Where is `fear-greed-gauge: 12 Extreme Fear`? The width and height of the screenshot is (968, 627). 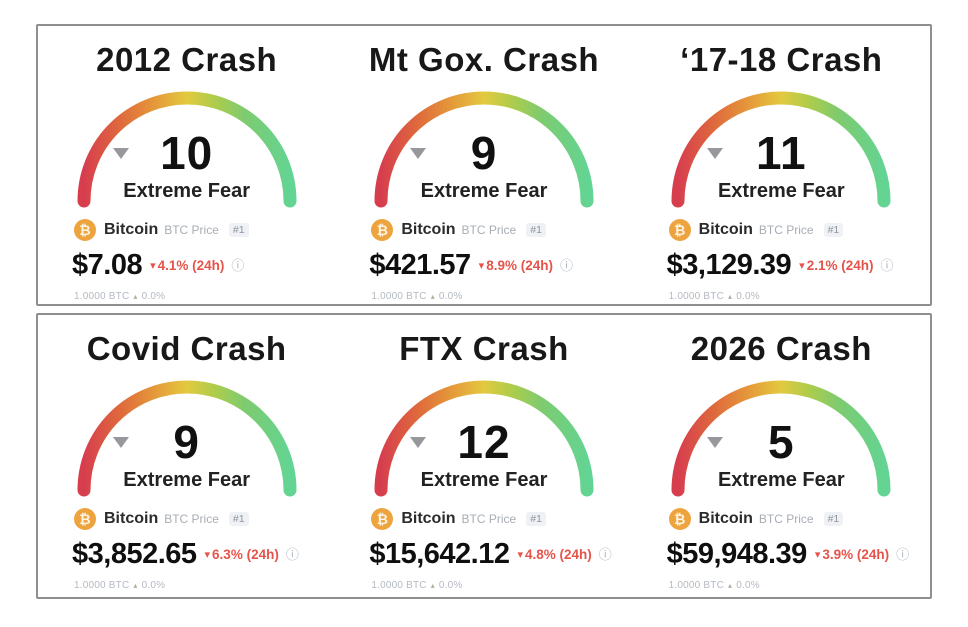 fear-greed-gauge: 12 Extreme Fear is located at coordinates (484, 435).